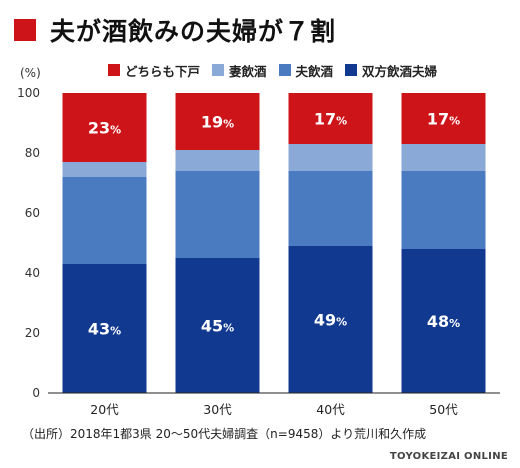 This screenshot has width=520, height=468. What do you see at coordinates (36, 393) in the screenshot?
I see `y-tick-label: 0` at bounding box center [36, 393].